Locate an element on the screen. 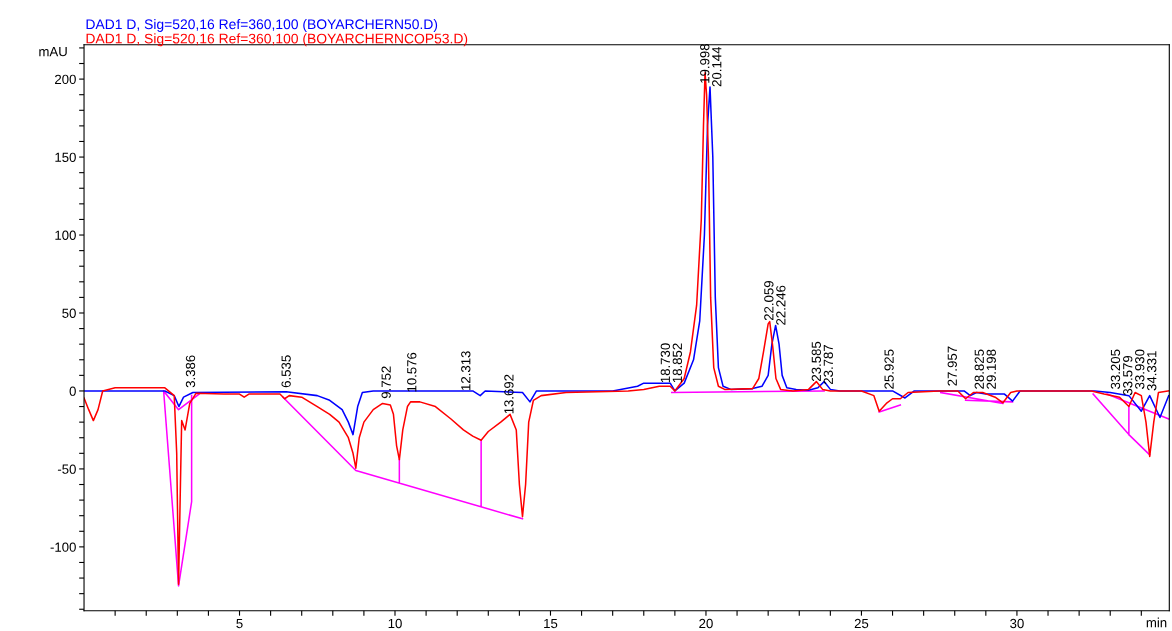  annotation: 23.787 is located at coordinates (828, 365).